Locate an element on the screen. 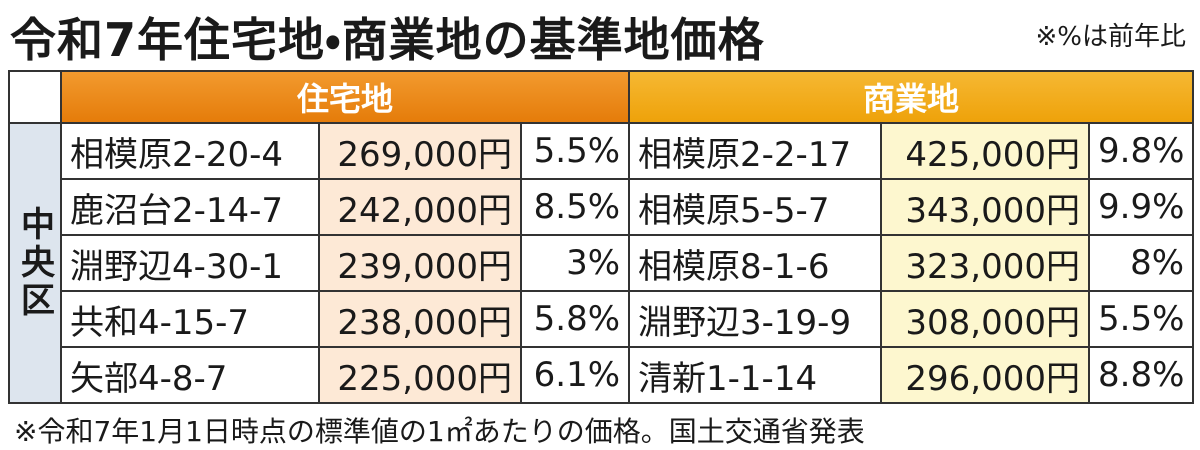 This screenshot has height=450, width=1200. address-cell: 相模原2-2-17 is located at coordinates (755, 151).